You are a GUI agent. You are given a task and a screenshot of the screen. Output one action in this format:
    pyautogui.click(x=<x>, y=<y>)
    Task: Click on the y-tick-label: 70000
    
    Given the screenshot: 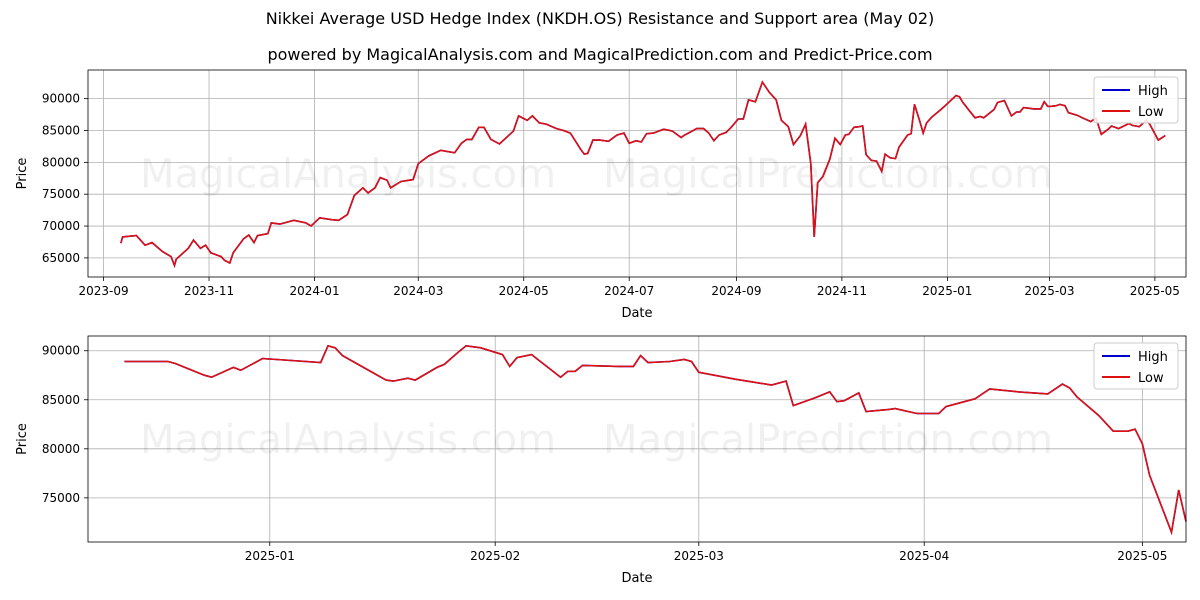 What is the action you would take?
    pyautogui.click(x=61, y=226)
    